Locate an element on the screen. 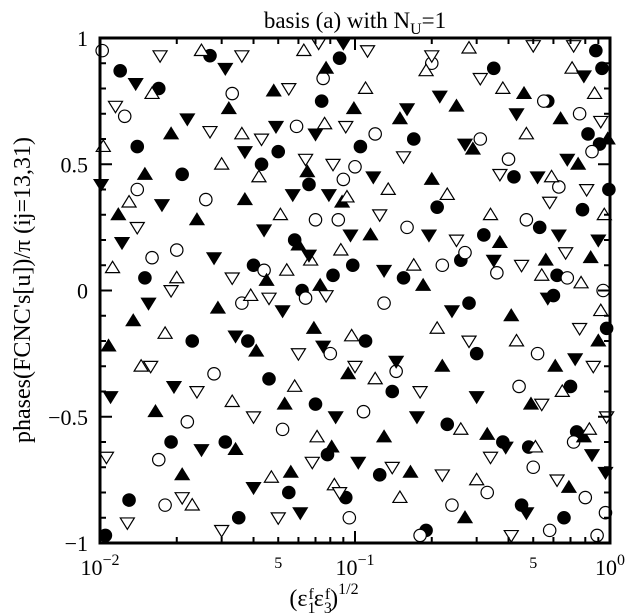 This screenshot has width=626, height=614. y-tick-label: 1 is located at coordinates (82, 38).